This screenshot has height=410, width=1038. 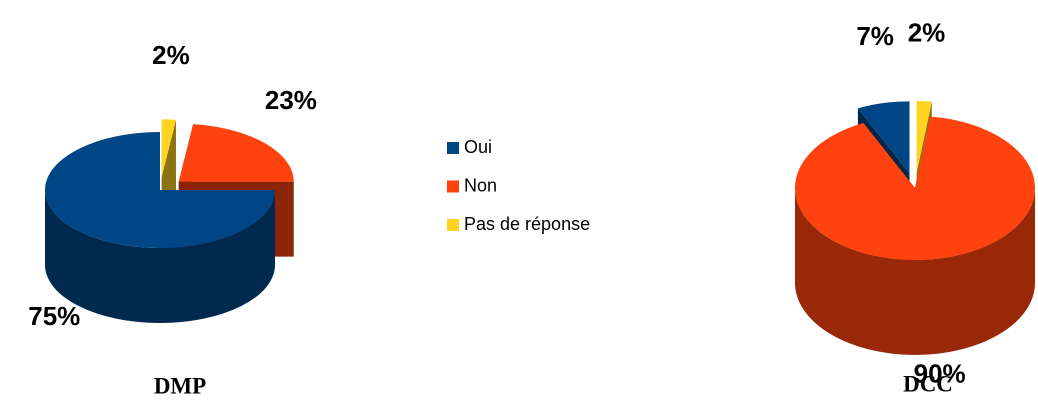 What do you see at coordinates (480, 185) in the screenshot?
I see `legend-label: Non` at bounding box center [480, 185].